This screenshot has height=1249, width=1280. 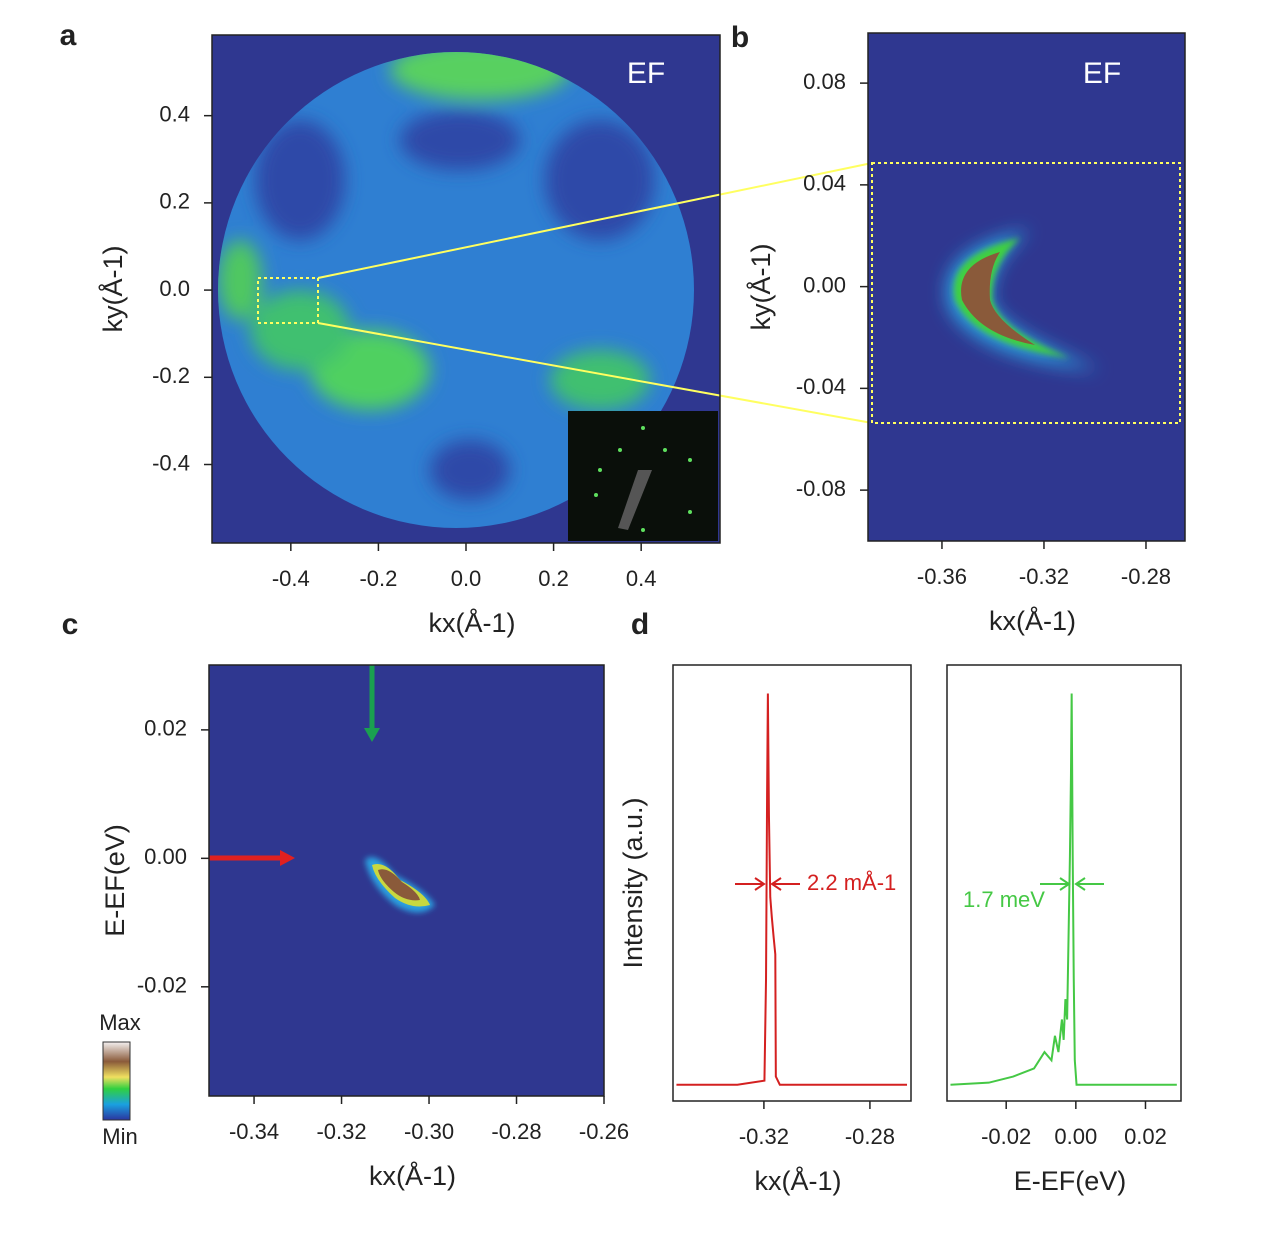 What do you see at coordinates (942, 576) in the screenshot?
I see `x-tick-label: -0.36` at bounding box center [942, 576].